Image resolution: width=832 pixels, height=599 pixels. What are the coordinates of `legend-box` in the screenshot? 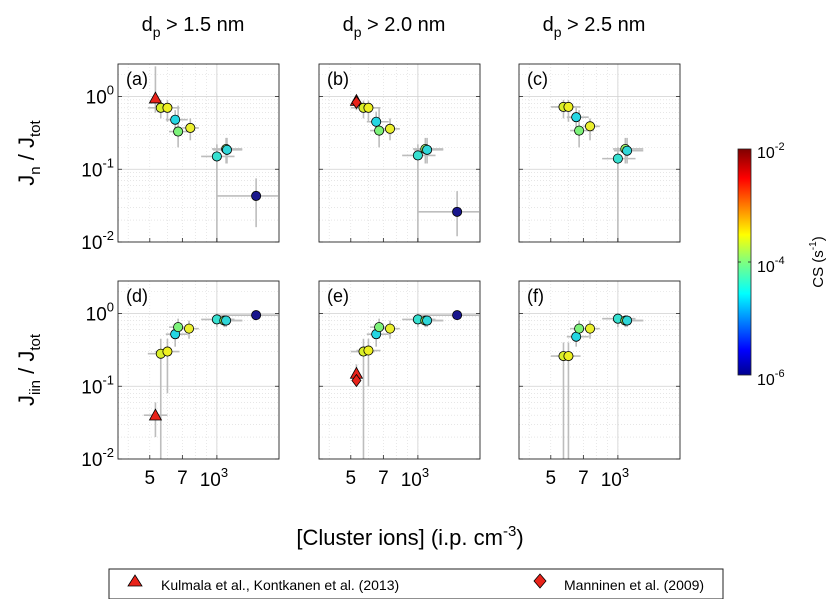 It's located at (416, 583).